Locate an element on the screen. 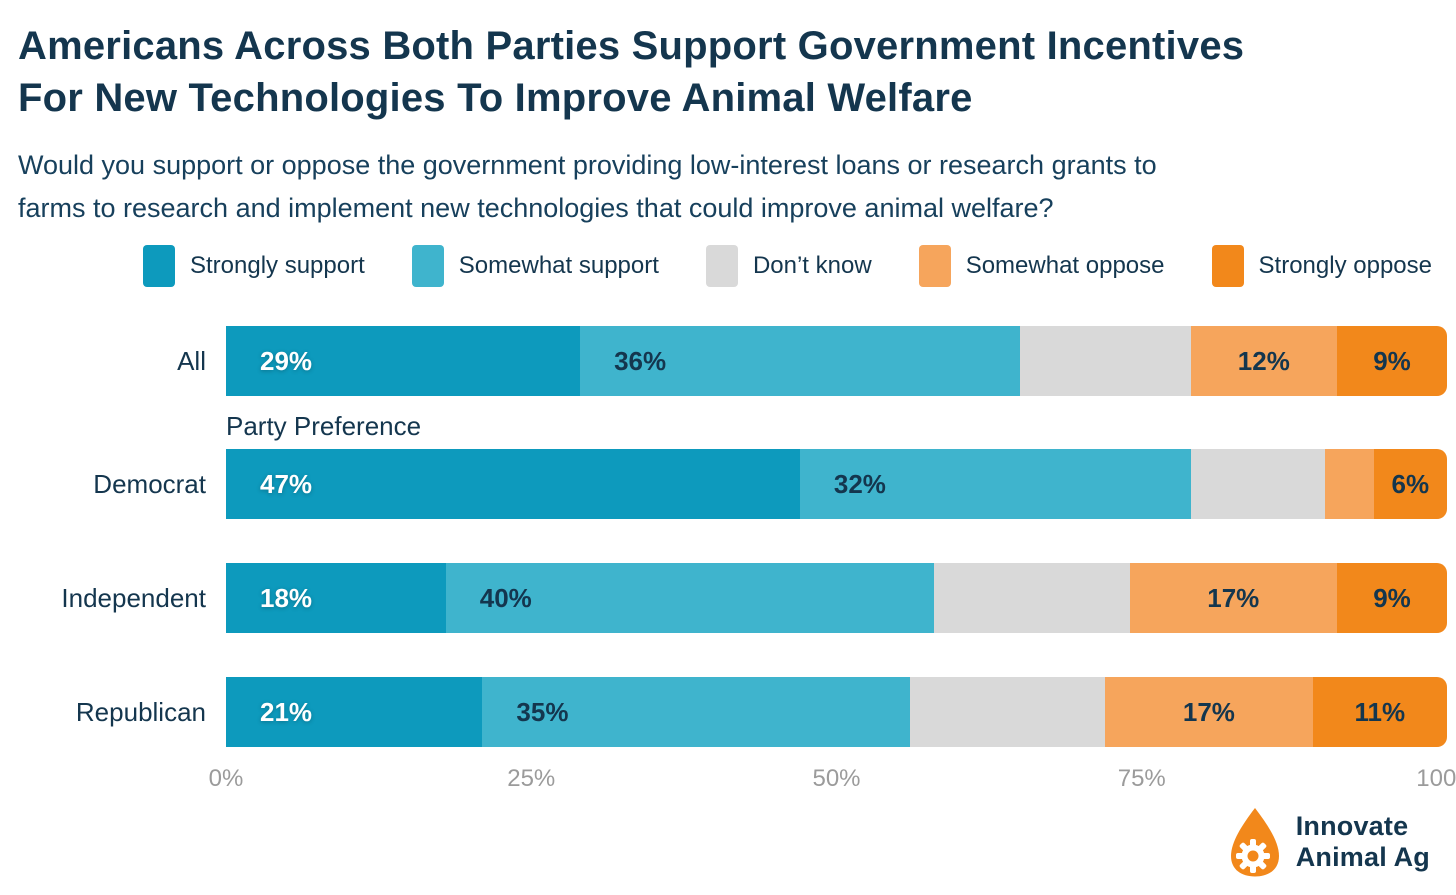 Image resolution: width=1456 pixels, height=895 pixels. legend-item-2: Somewhat support is located at coordinates (535, 266).